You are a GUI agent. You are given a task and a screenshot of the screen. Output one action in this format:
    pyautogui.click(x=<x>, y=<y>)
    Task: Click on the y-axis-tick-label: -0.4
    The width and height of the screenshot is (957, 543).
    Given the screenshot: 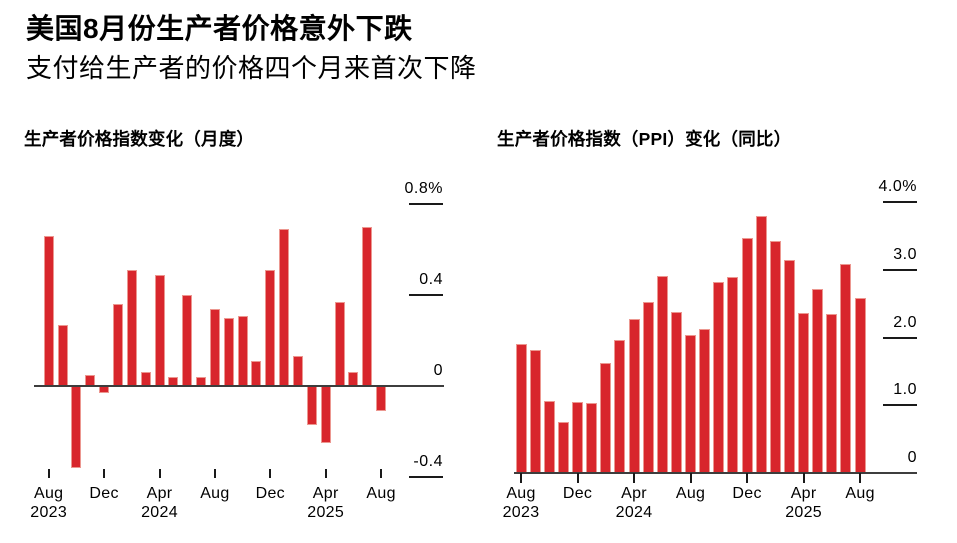 What is the action you would take?
    pyautogui.click(x=428, y=461)
    